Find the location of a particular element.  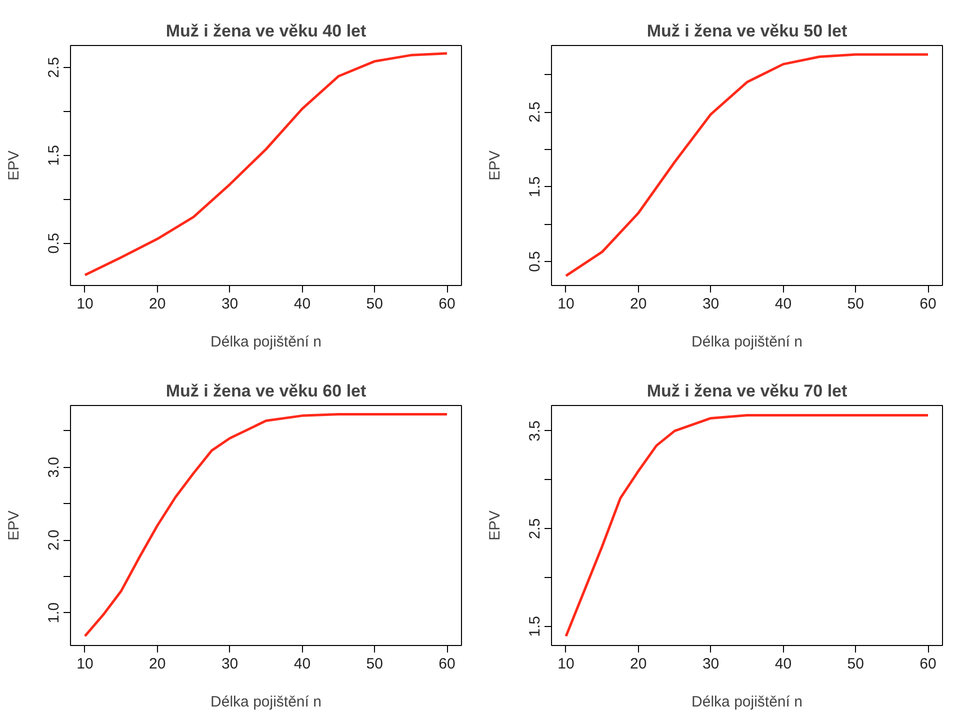

chart-title: Muž i žena ve věku 70 let is located at coordinates (747, 391).